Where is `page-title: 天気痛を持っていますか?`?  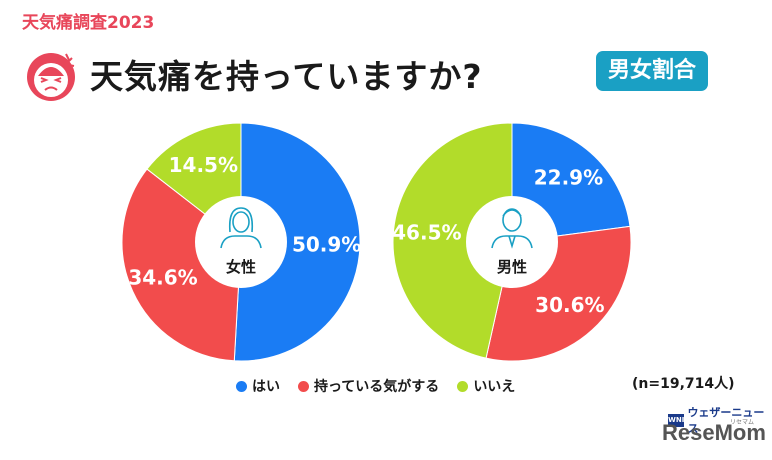
page-title: 天気痛を持っていますか? is located at coordinates (286, 76).